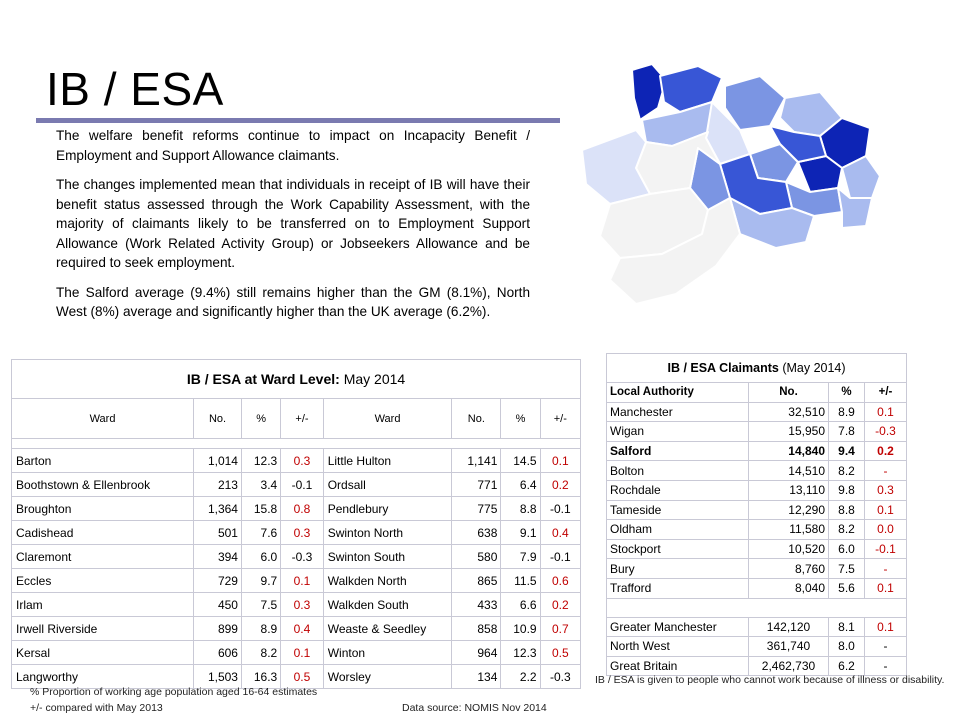  Describe the element at coordinates (846, 510) in the screenshot. I see `claimant-percent: 8.8` at that location.